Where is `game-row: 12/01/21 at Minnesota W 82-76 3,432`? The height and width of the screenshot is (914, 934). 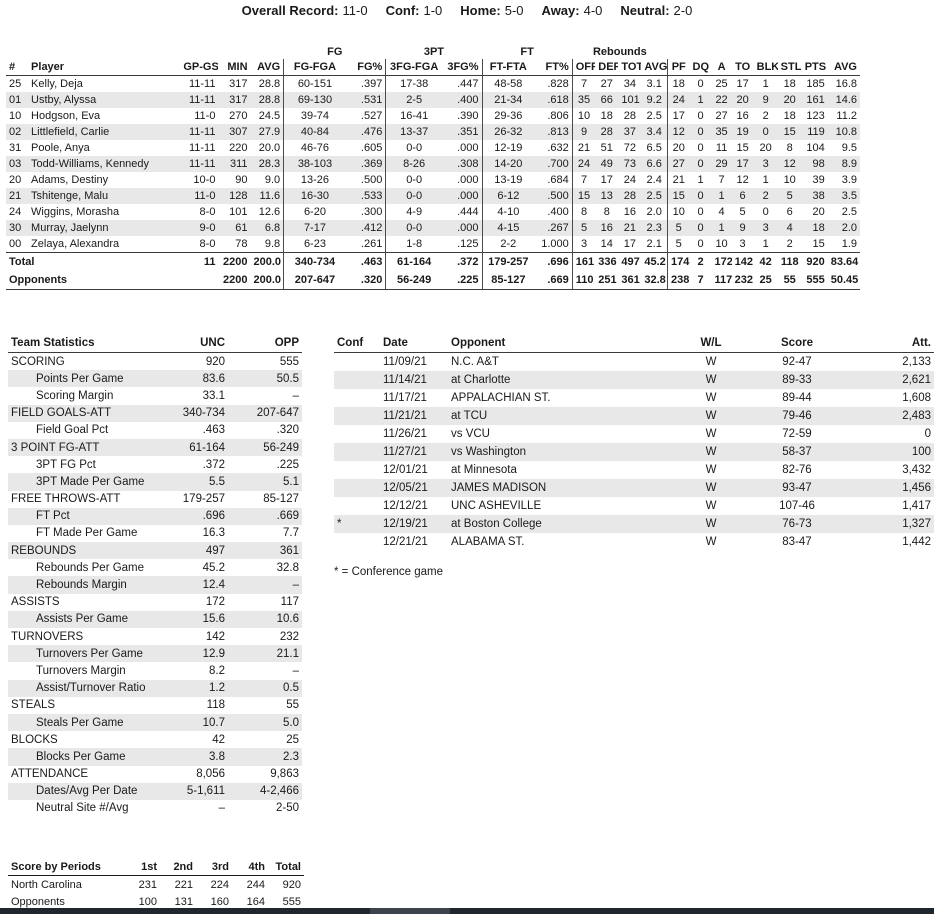
game-row: 12/01/21 at Minnesota W 82-76 3,432 is located at coordinates (634, 470).